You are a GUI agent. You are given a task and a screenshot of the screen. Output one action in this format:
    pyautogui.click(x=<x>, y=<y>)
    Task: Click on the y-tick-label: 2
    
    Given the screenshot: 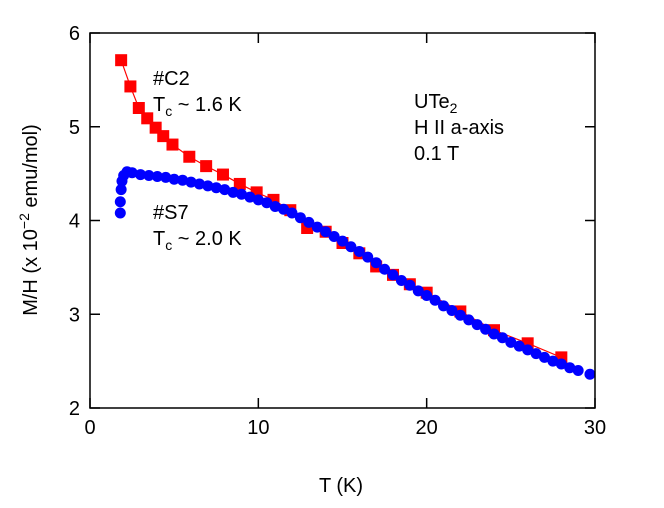 What is the action you would take?
    pyautogui.click(x=74, y=409)
    